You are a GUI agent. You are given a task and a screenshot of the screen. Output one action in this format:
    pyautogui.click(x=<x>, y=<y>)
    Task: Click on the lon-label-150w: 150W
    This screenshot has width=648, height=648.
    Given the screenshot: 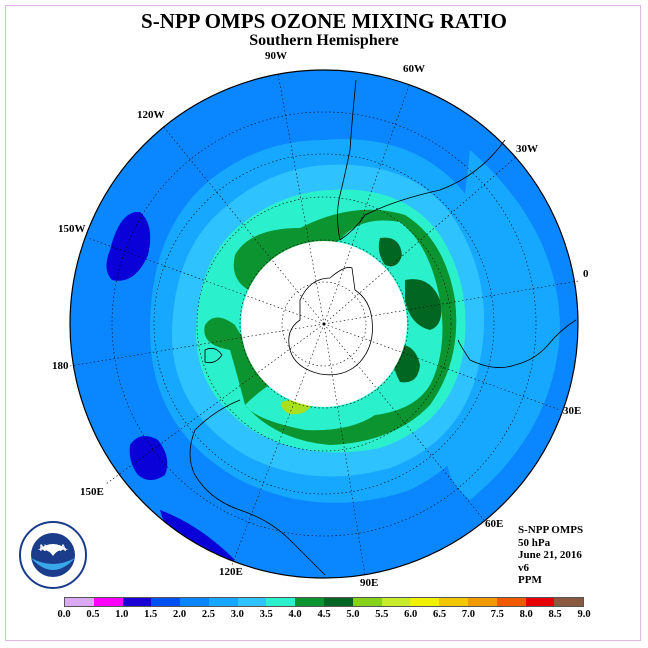 What is the action you would take?
    pyautogui.click(x=72, y=229)
    